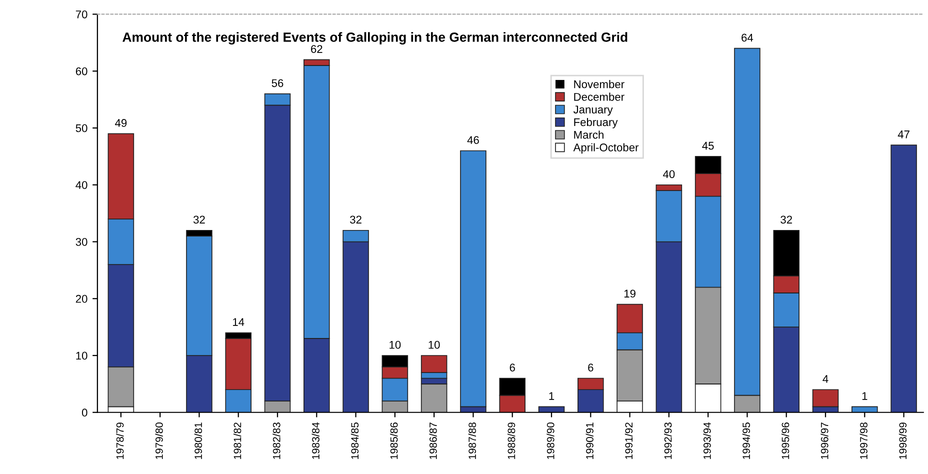 The width and height of the screenshot is (928, 474). I want to click on x-tick-label: 1980/81, so click(198, 440).